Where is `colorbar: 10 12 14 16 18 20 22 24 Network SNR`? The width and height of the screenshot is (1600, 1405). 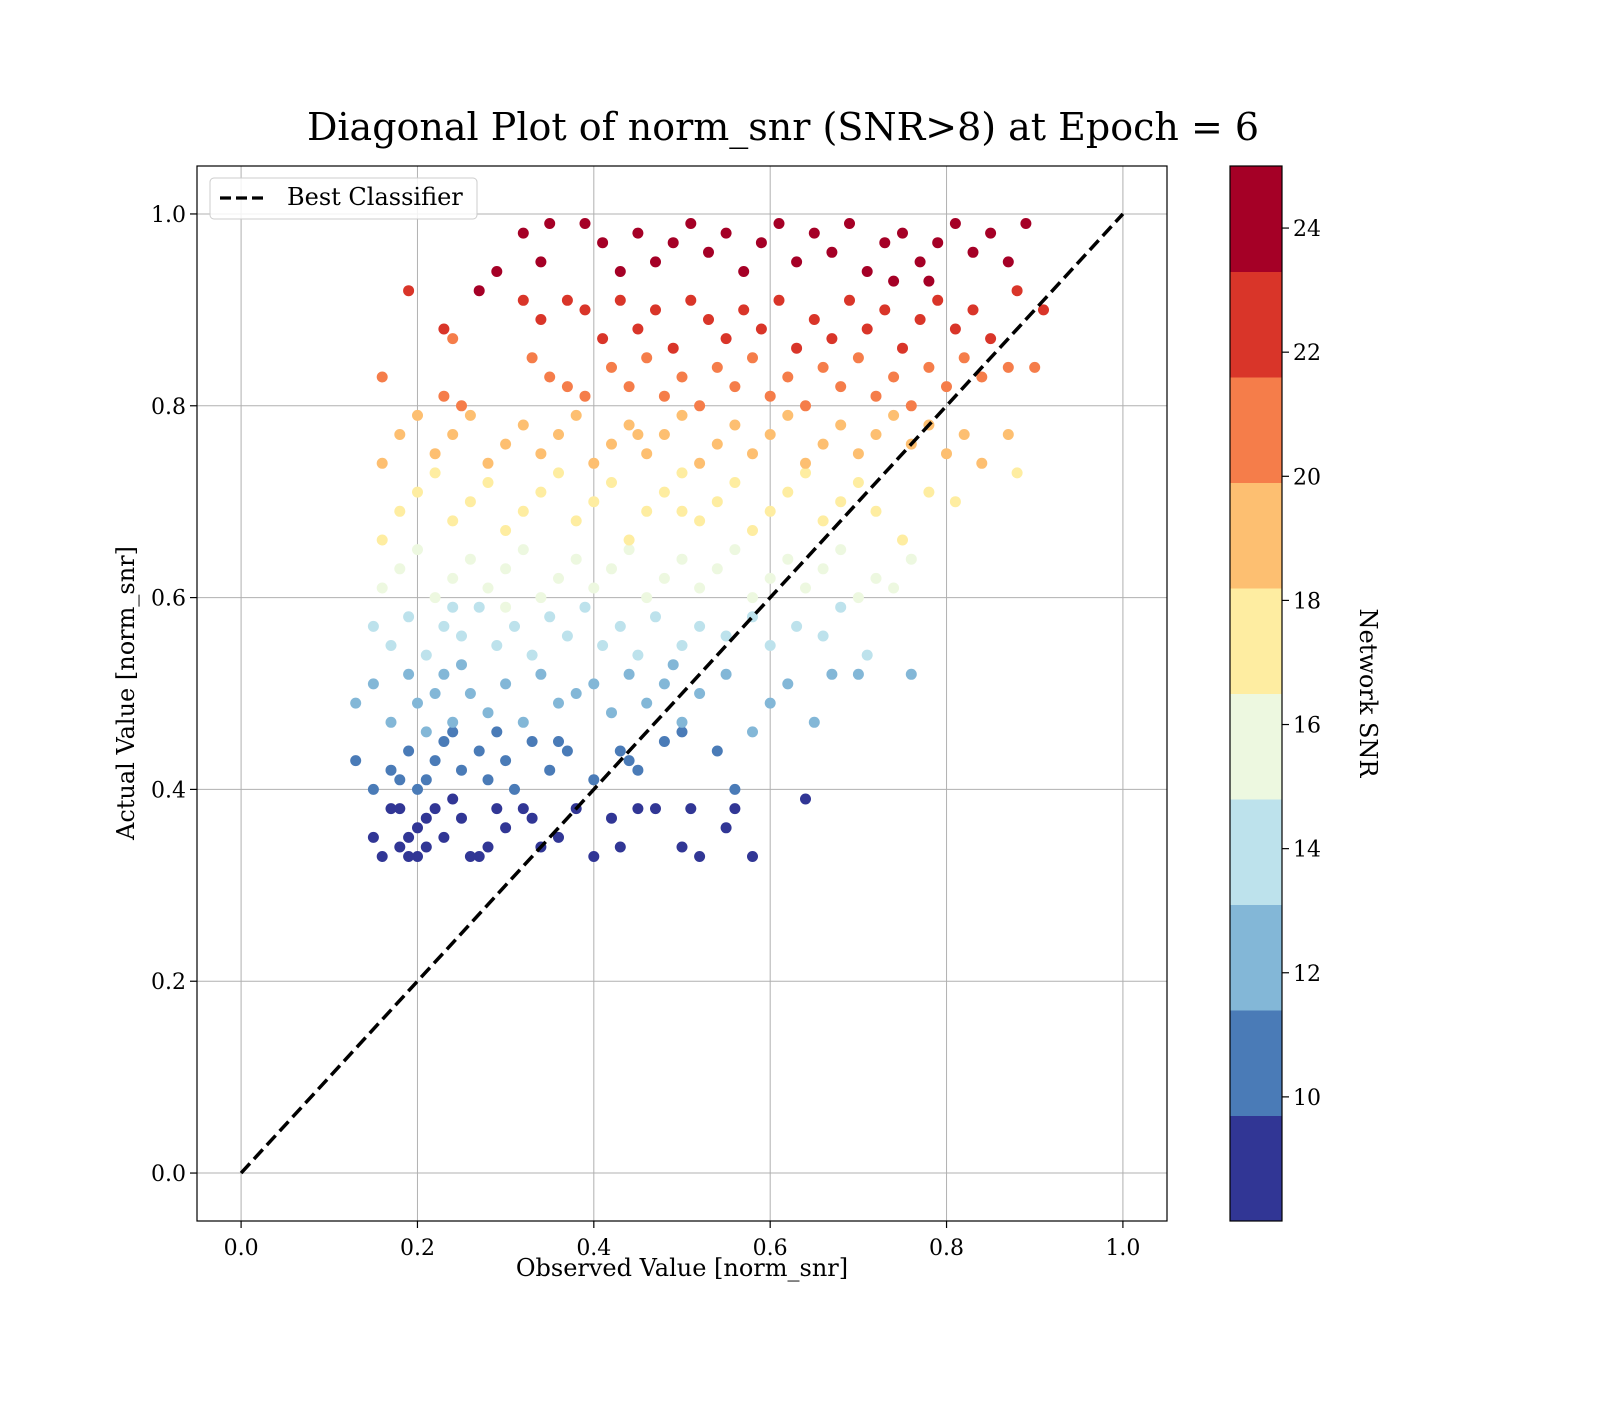 colorbar: 10 12 14 16 18 20 22 24 Network SNR is located at coordinates (1305, 693).